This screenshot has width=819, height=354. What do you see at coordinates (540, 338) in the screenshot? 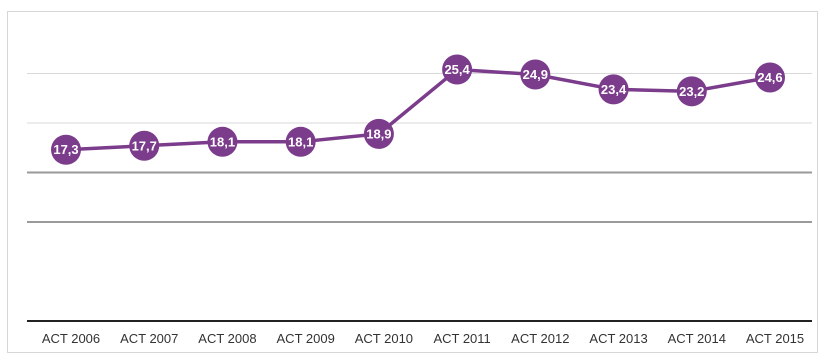
I see `x-tick-label: ACT 2012` at bounding box center [540, 338].